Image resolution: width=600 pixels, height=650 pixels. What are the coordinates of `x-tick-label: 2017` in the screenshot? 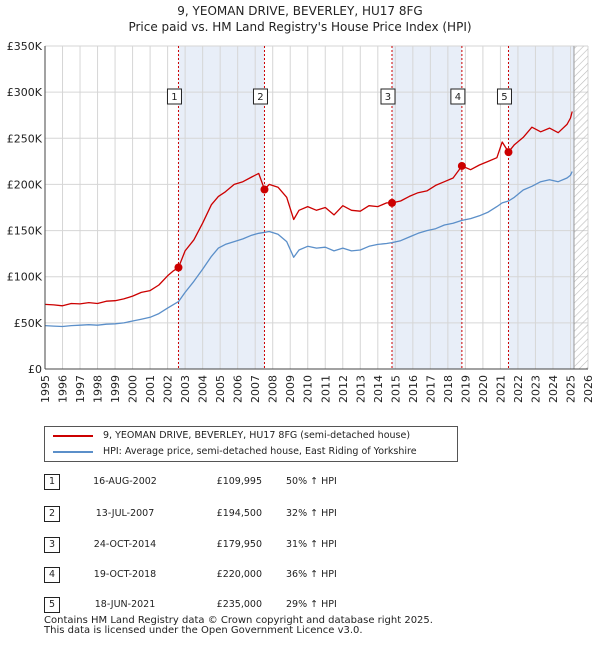 It's located at (430, 389).